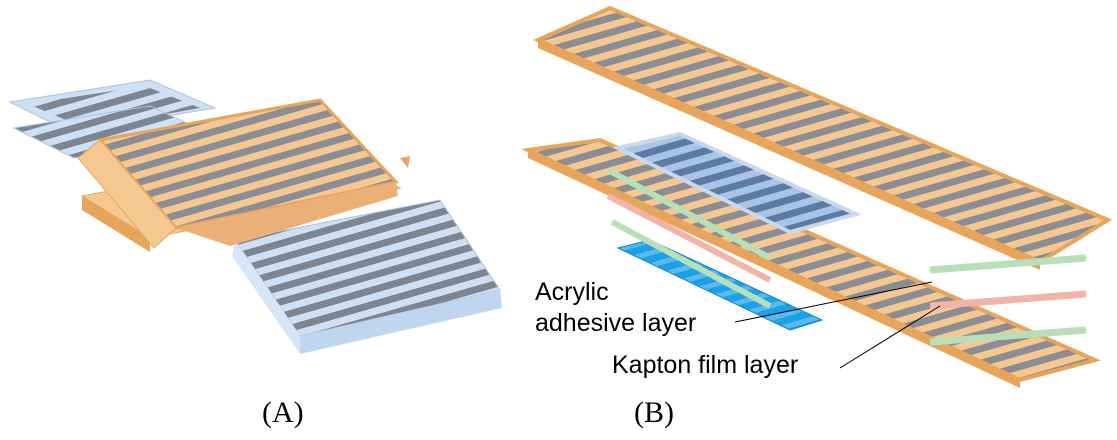 Image resolution: width=1117 pixels, height=440 pixels. Describe the element at coordinates (266, 297) in the screenshot. I see `substrate-right-side` at that location.